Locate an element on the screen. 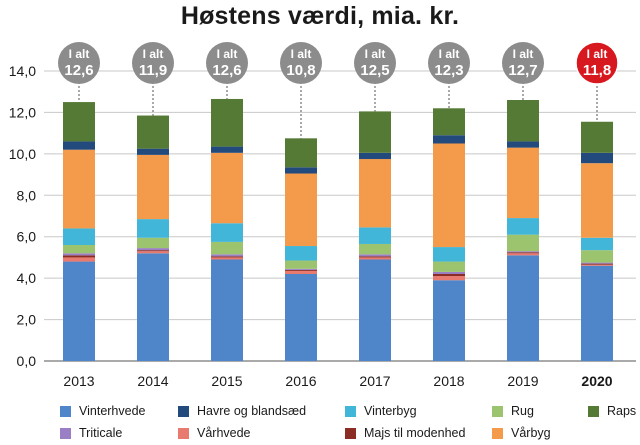  legend-item: Raps is located at coordinates (612, 411).